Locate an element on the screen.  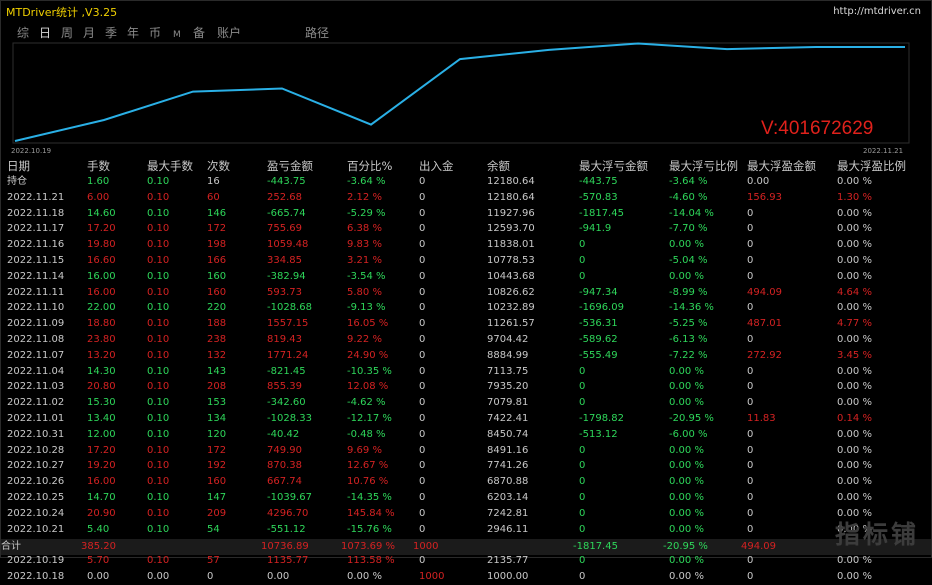
cell-balance: 9704.42 is located at coordinates (508, 339).